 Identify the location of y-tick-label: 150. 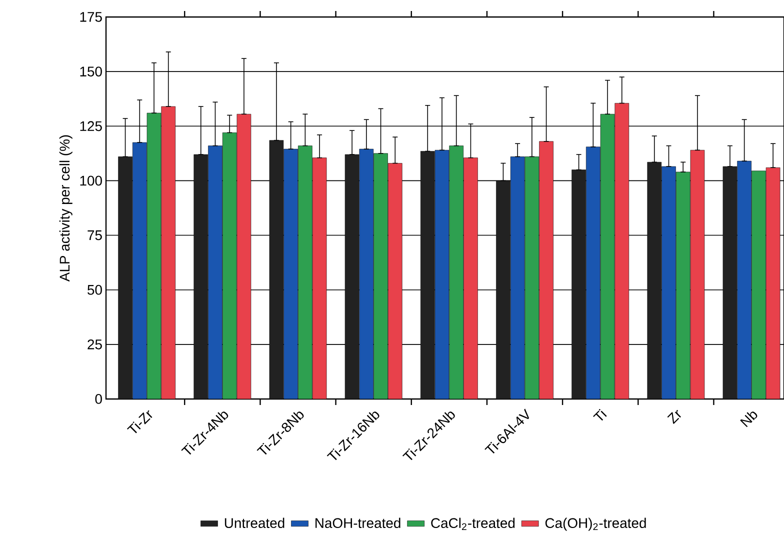
(91, 71).